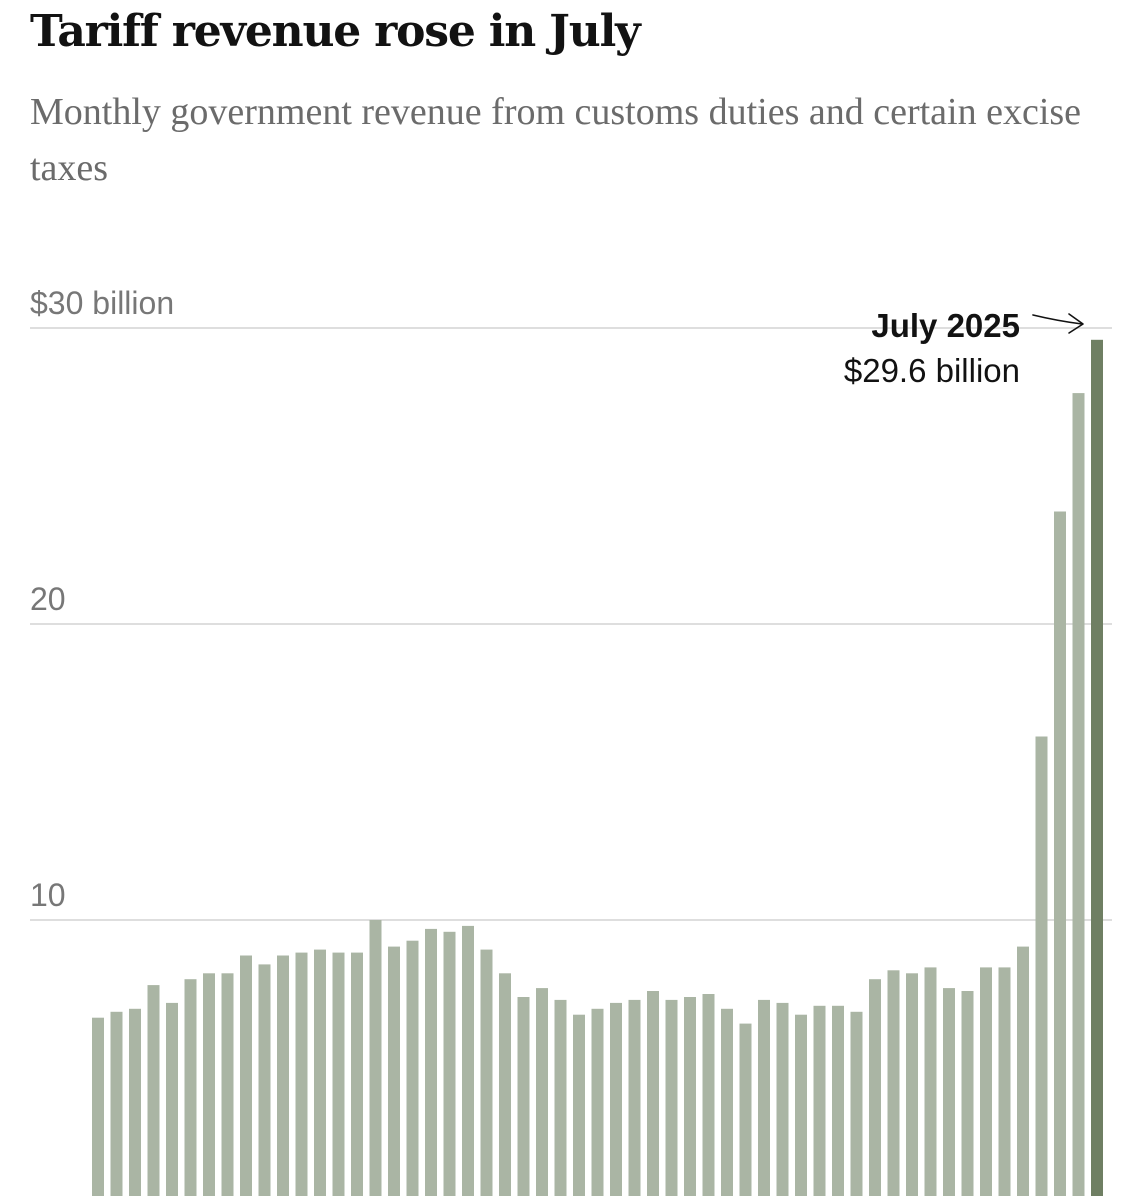 Image resolution: width=1132 pixels, height=1196 pixels. Describe the element at coordinates (932, 370) in the screenshot. I see `annotation-value: $29.6 billion` at that location.